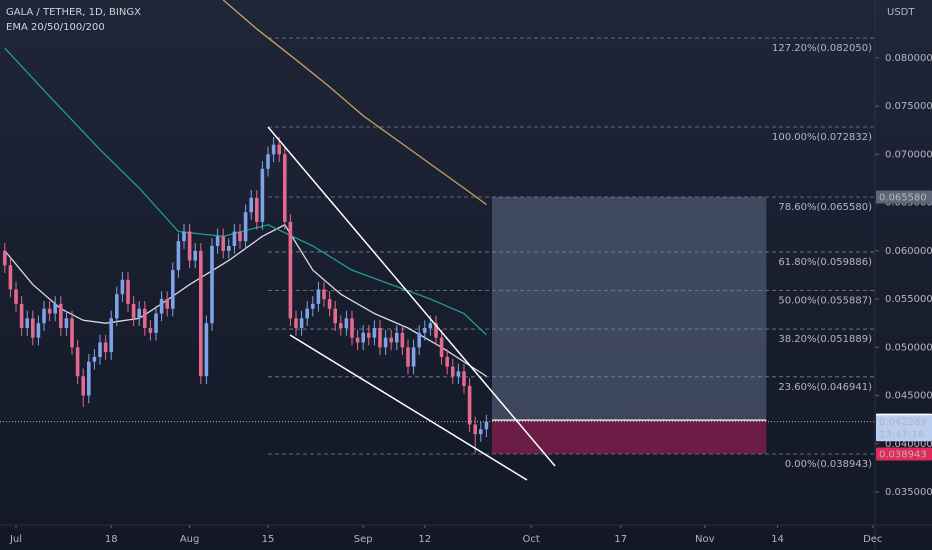 The image size is (932, 550). What do you see at coordinates (908, 347) in the screenshot?
I see `y-tick-label: 0.050000` at bounding box center [908, 347].